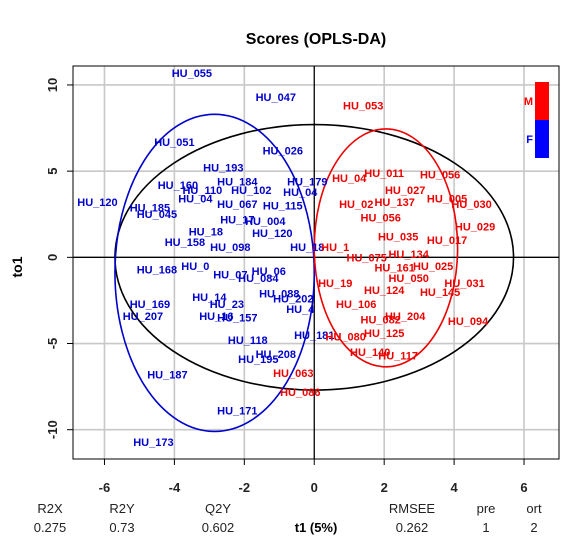 Image resolution: width=582 pixels, height=550 pixels. What do you see at coordinates (398, 238) in the screenshot?
I see `point-label-M: HU_035` at bounding box center [398, 238].